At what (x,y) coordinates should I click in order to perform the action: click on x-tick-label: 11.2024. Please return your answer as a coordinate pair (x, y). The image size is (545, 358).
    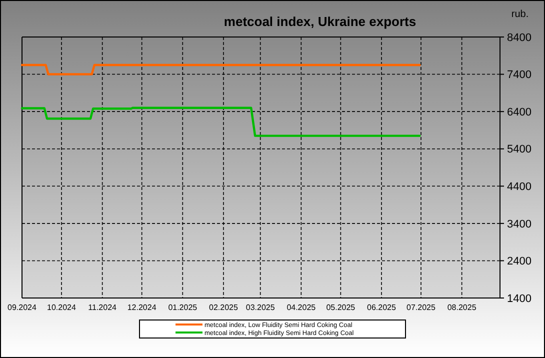
    Looking at the image, I should click on (103, 307).